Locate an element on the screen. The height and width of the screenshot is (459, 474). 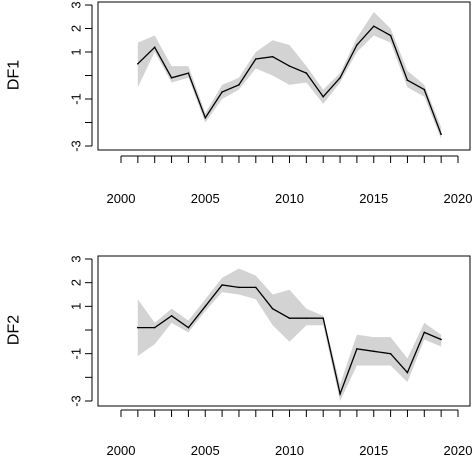
panel1-y-tick-label: 2 is located at coordinates (76, 28).